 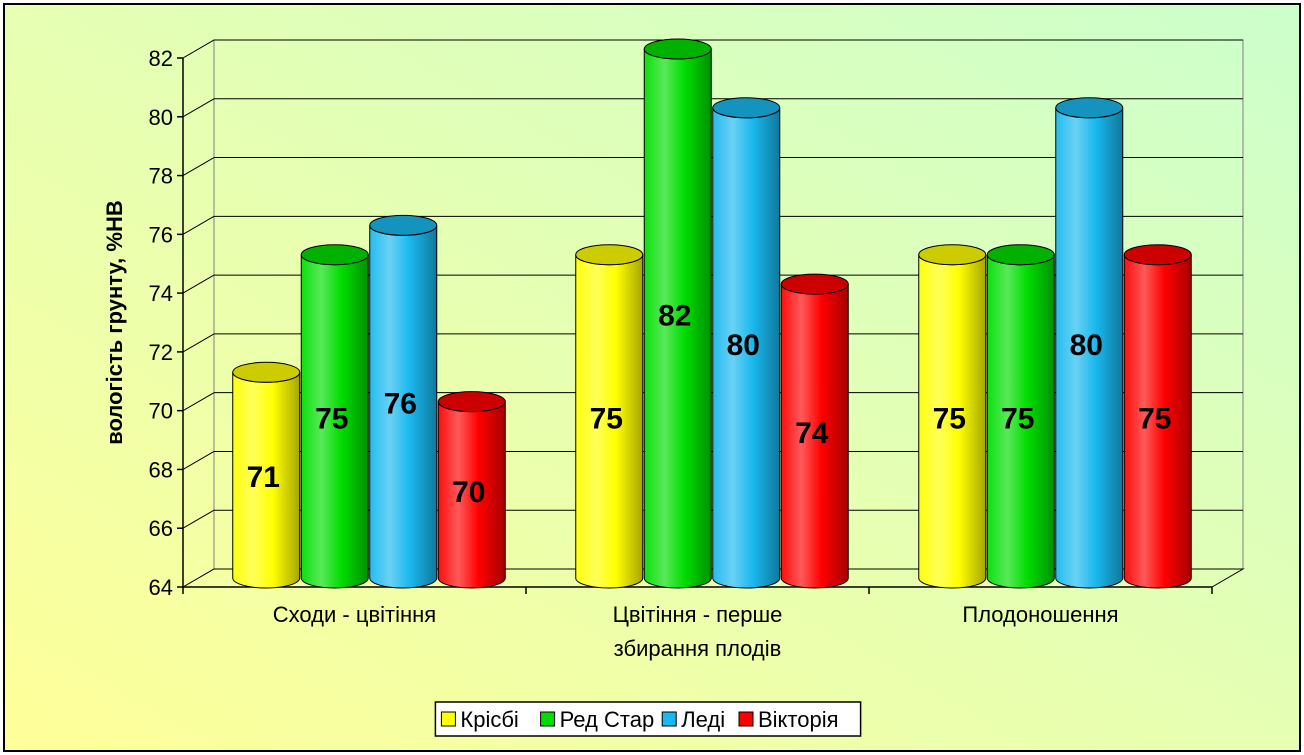 What do you see at coordinates (674, 316) in the screenshot?
I see `data-label: 82` at bounding box center [674, 316].